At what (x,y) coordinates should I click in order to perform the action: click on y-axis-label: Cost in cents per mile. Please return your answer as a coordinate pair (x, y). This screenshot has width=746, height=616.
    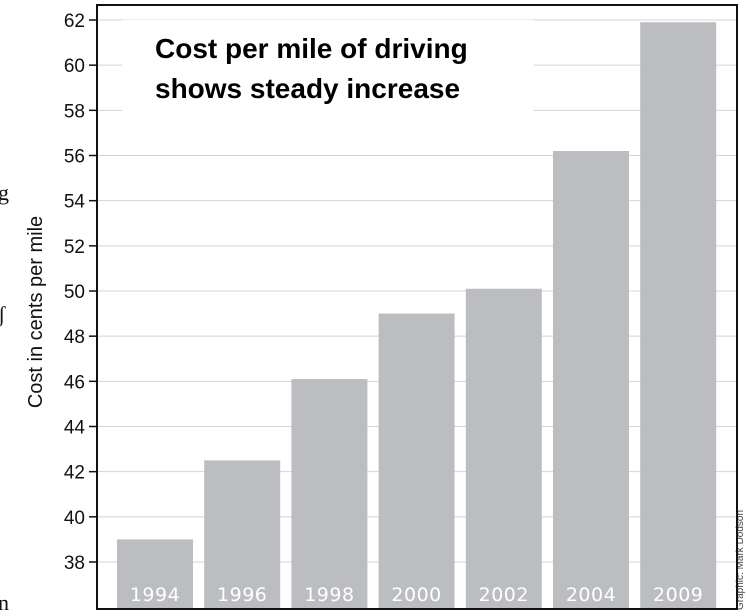
    Looking at the image, I should click on (36, 312).